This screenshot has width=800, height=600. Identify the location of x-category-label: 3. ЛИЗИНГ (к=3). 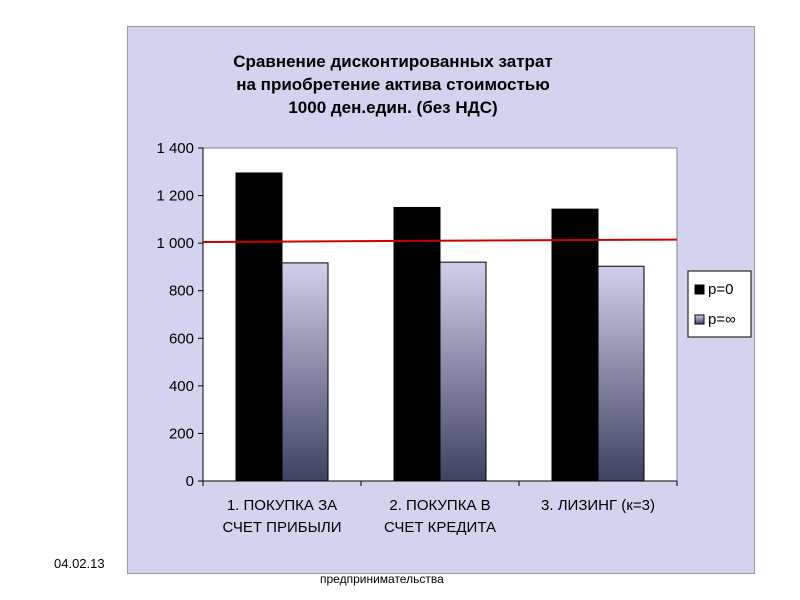
(598, 505).